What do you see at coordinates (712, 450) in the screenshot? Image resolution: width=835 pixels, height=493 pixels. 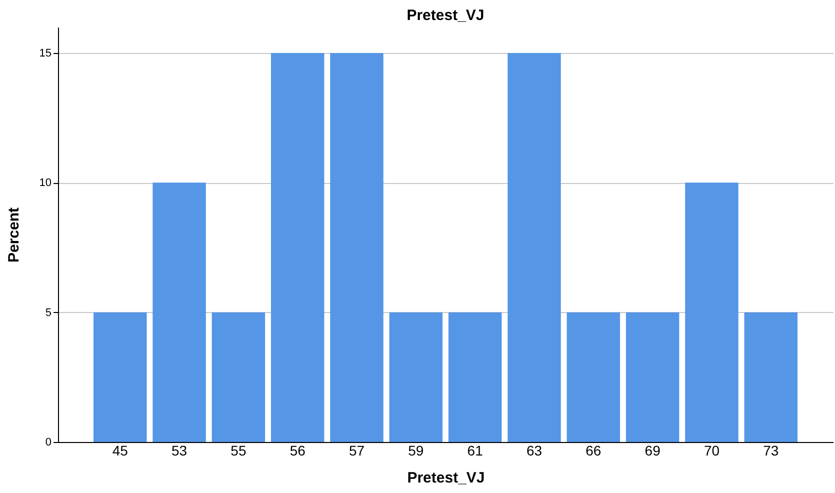 I see `x-tick-label: 70` at bounding box center [712, 450].